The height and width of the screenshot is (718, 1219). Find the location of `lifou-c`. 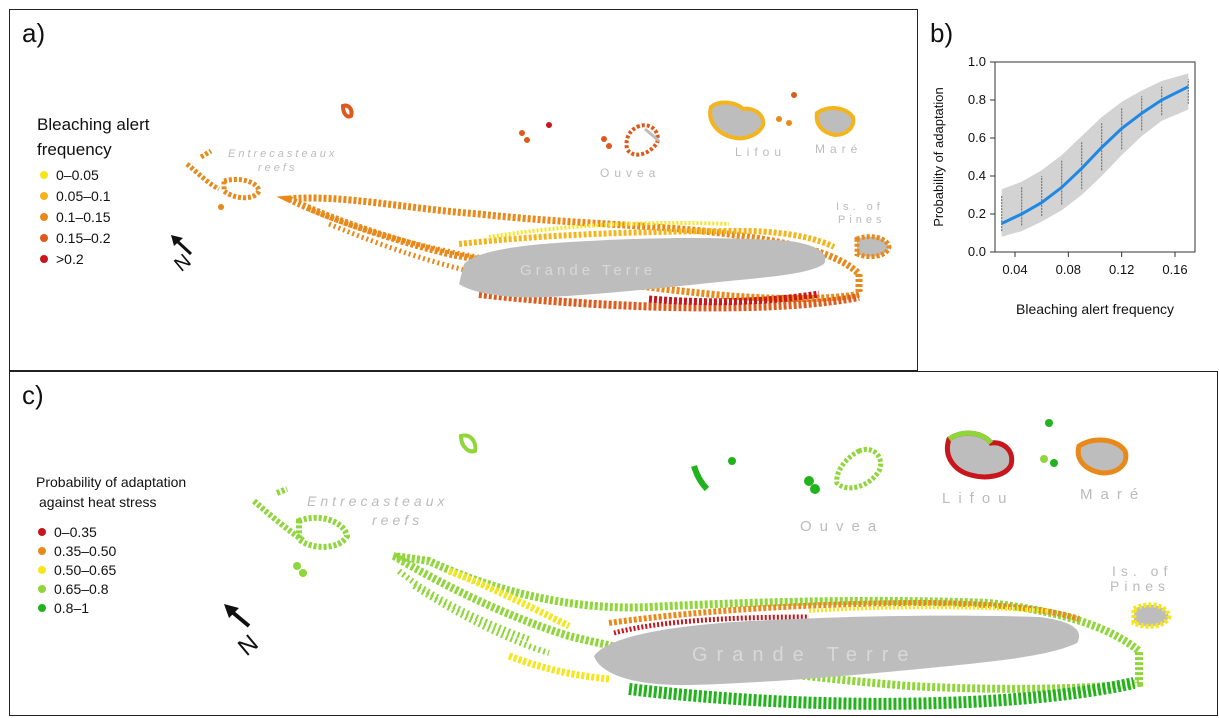

lifou-c is located at coordinates (980, 455).